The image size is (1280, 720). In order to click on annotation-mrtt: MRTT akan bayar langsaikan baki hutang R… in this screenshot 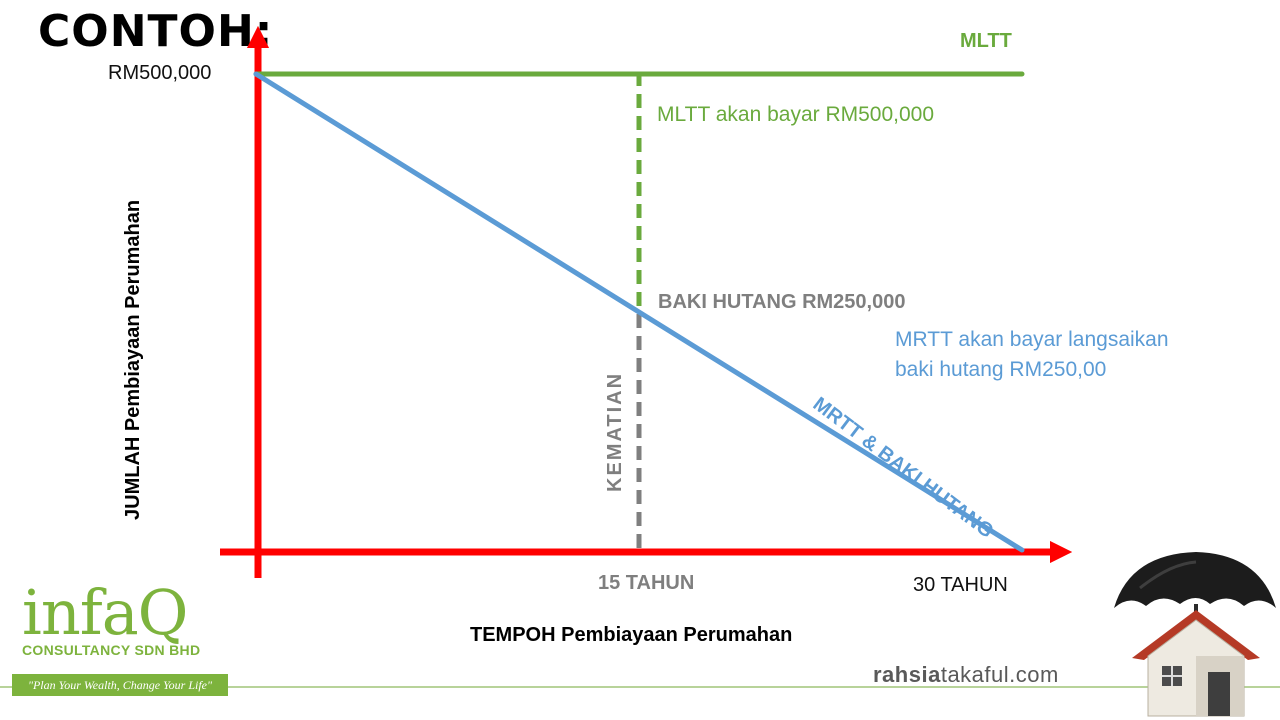, I will do `click(1032, 355)`.